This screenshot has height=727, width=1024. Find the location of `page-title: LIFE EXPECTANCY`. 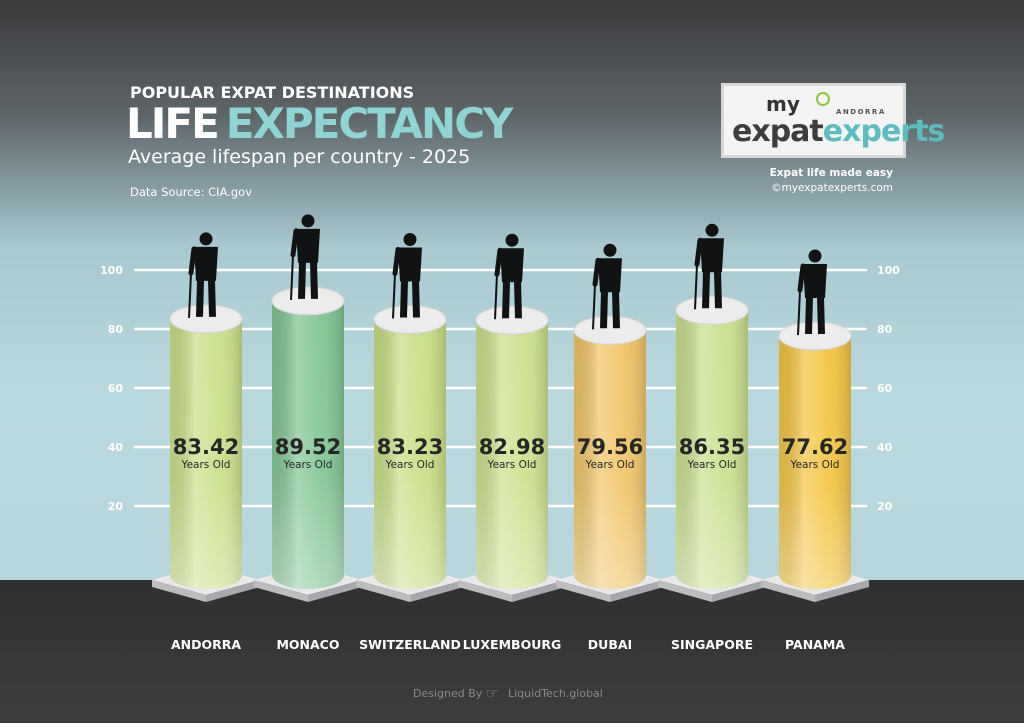

page-title: LIFE EXPECTANCY is located at coordinates (320, 123).